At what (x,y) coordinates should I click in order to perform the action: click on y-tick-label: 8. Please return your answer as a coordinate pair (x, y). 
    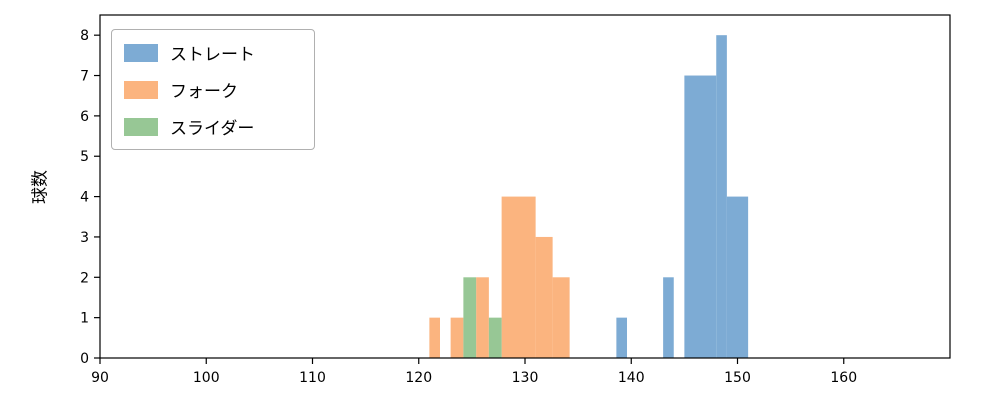
    Looking at the image, I should click on (84, 36).